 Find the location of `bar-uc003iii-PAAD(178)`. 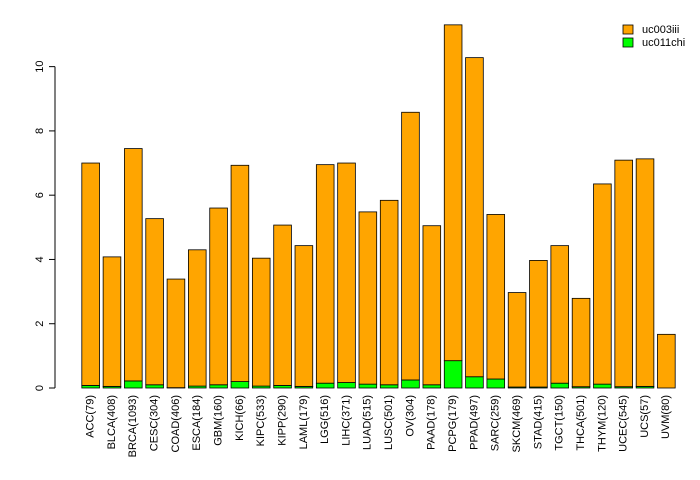

bar-uc003iii-PAAD(178) is located at coordinates (432, 305).